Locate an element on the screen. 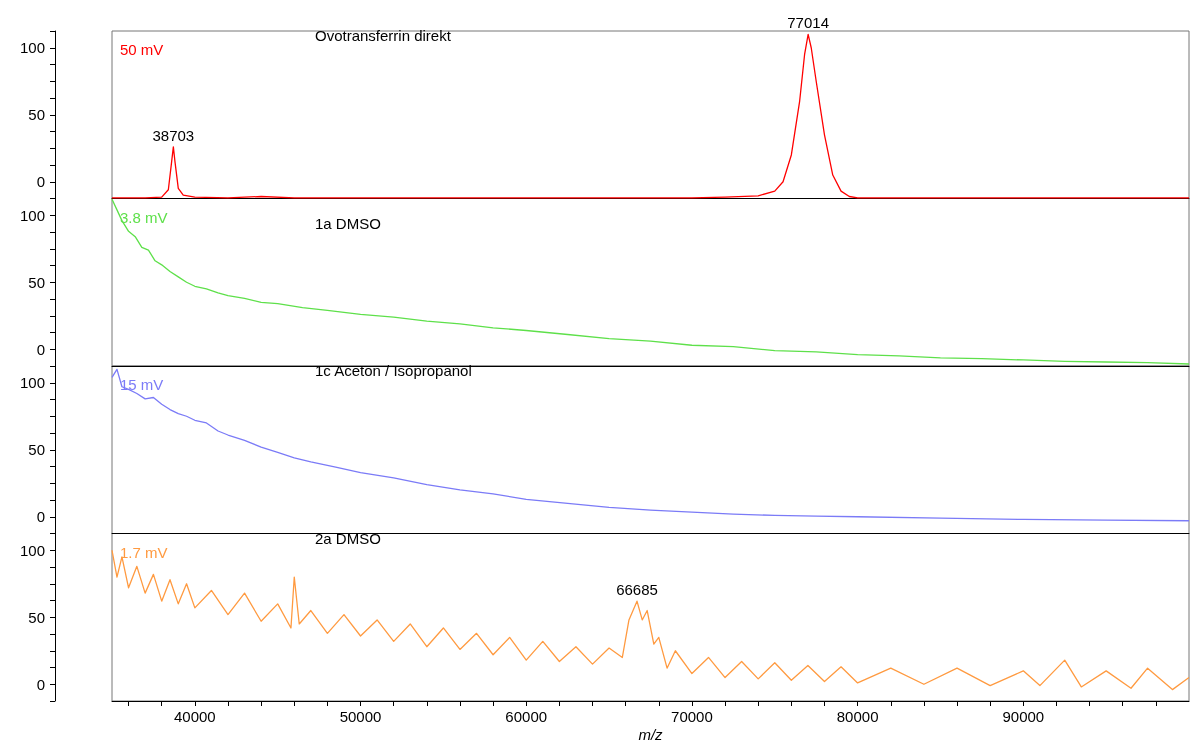 The image size is (1190, 754). x-tick-label: 50000 is located at coordinates (360, 716).